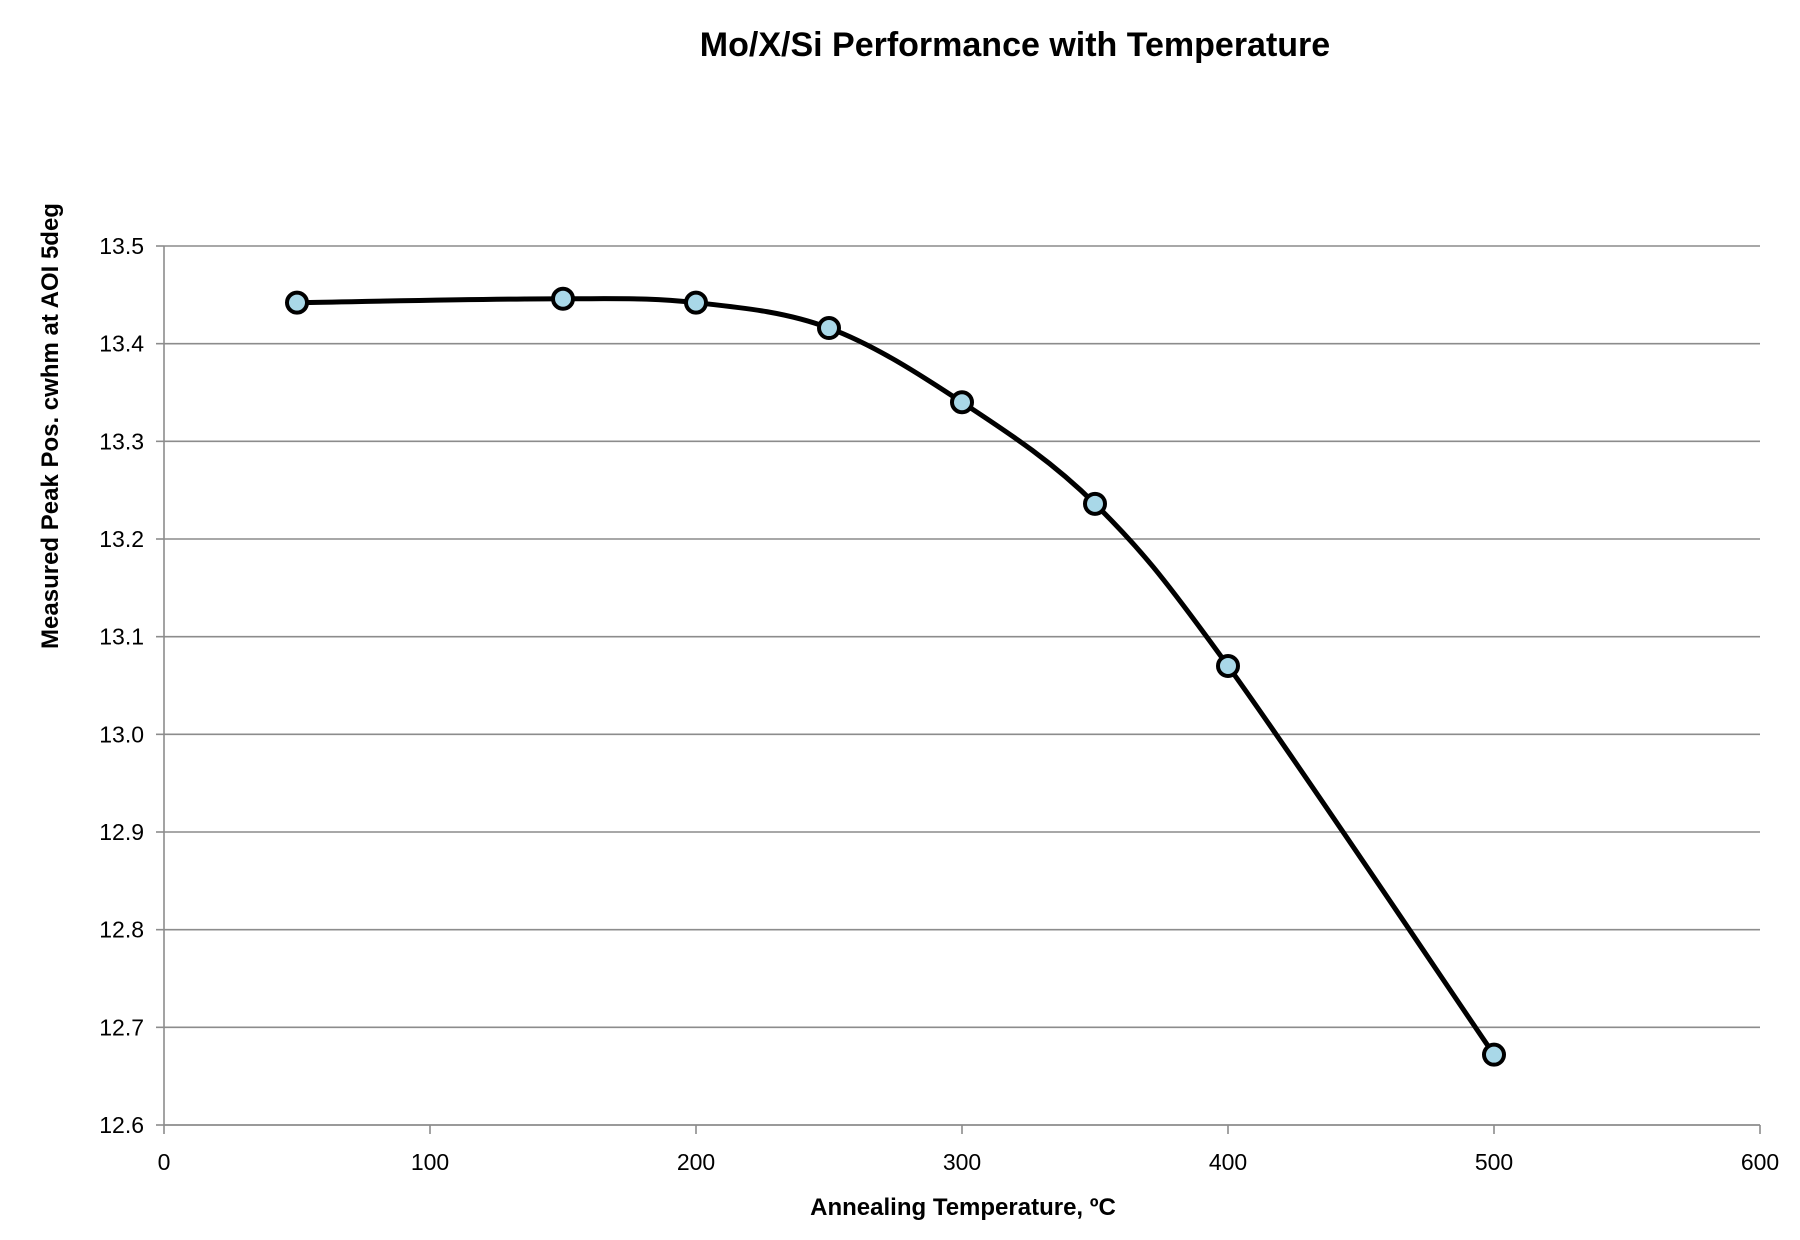  I want to click on y-tick-label: 12.6, so click(121, 1125).